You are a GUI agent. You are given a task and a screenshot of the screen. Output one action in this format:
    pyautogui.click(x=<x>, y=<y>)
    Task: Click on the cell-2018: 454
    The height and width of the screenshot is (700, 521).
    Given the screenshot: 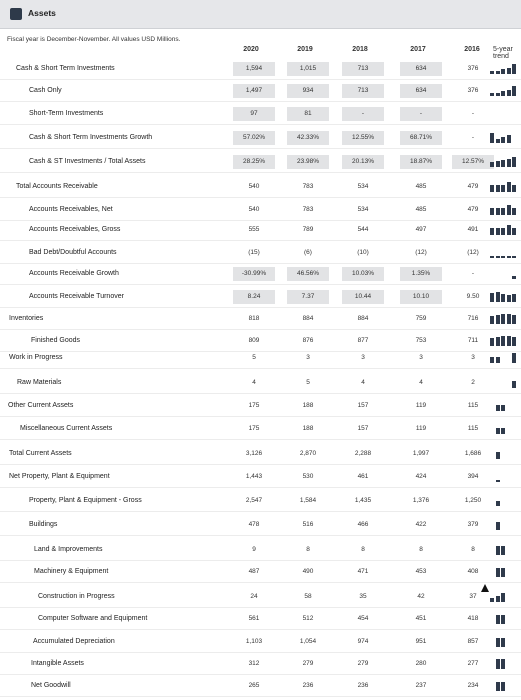 What is the action you would take?
    pyautogui.click(x=363, y=618)
    